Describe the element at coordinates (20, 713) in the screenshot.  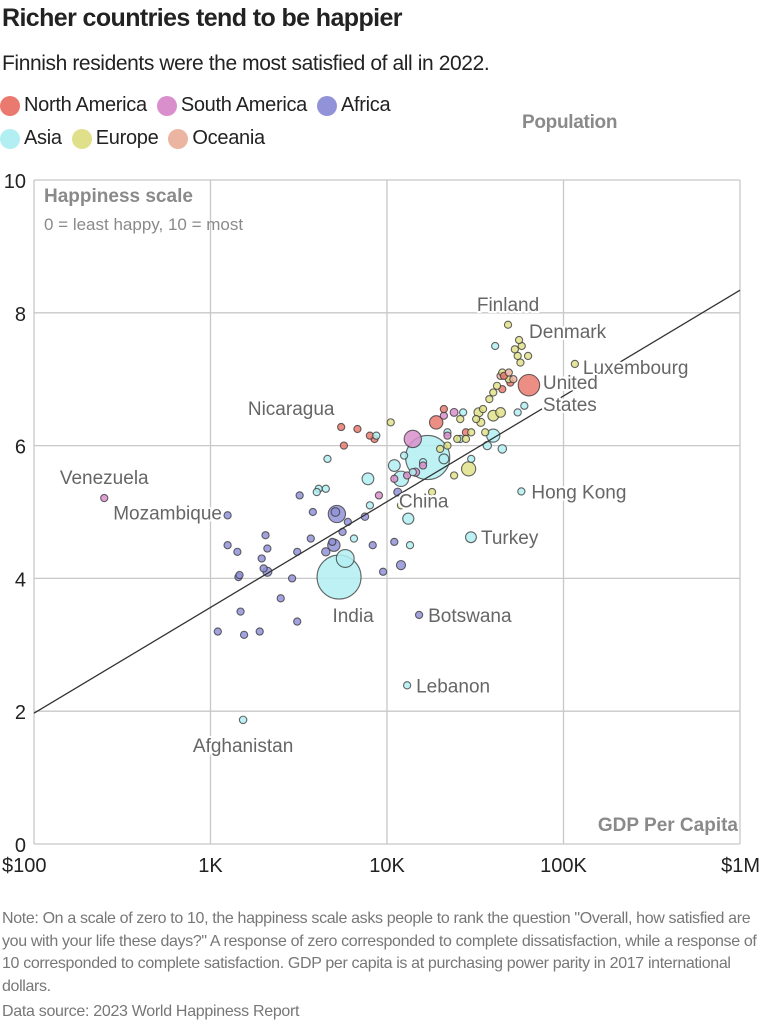
I see `y-tick-label: 2` at that location.